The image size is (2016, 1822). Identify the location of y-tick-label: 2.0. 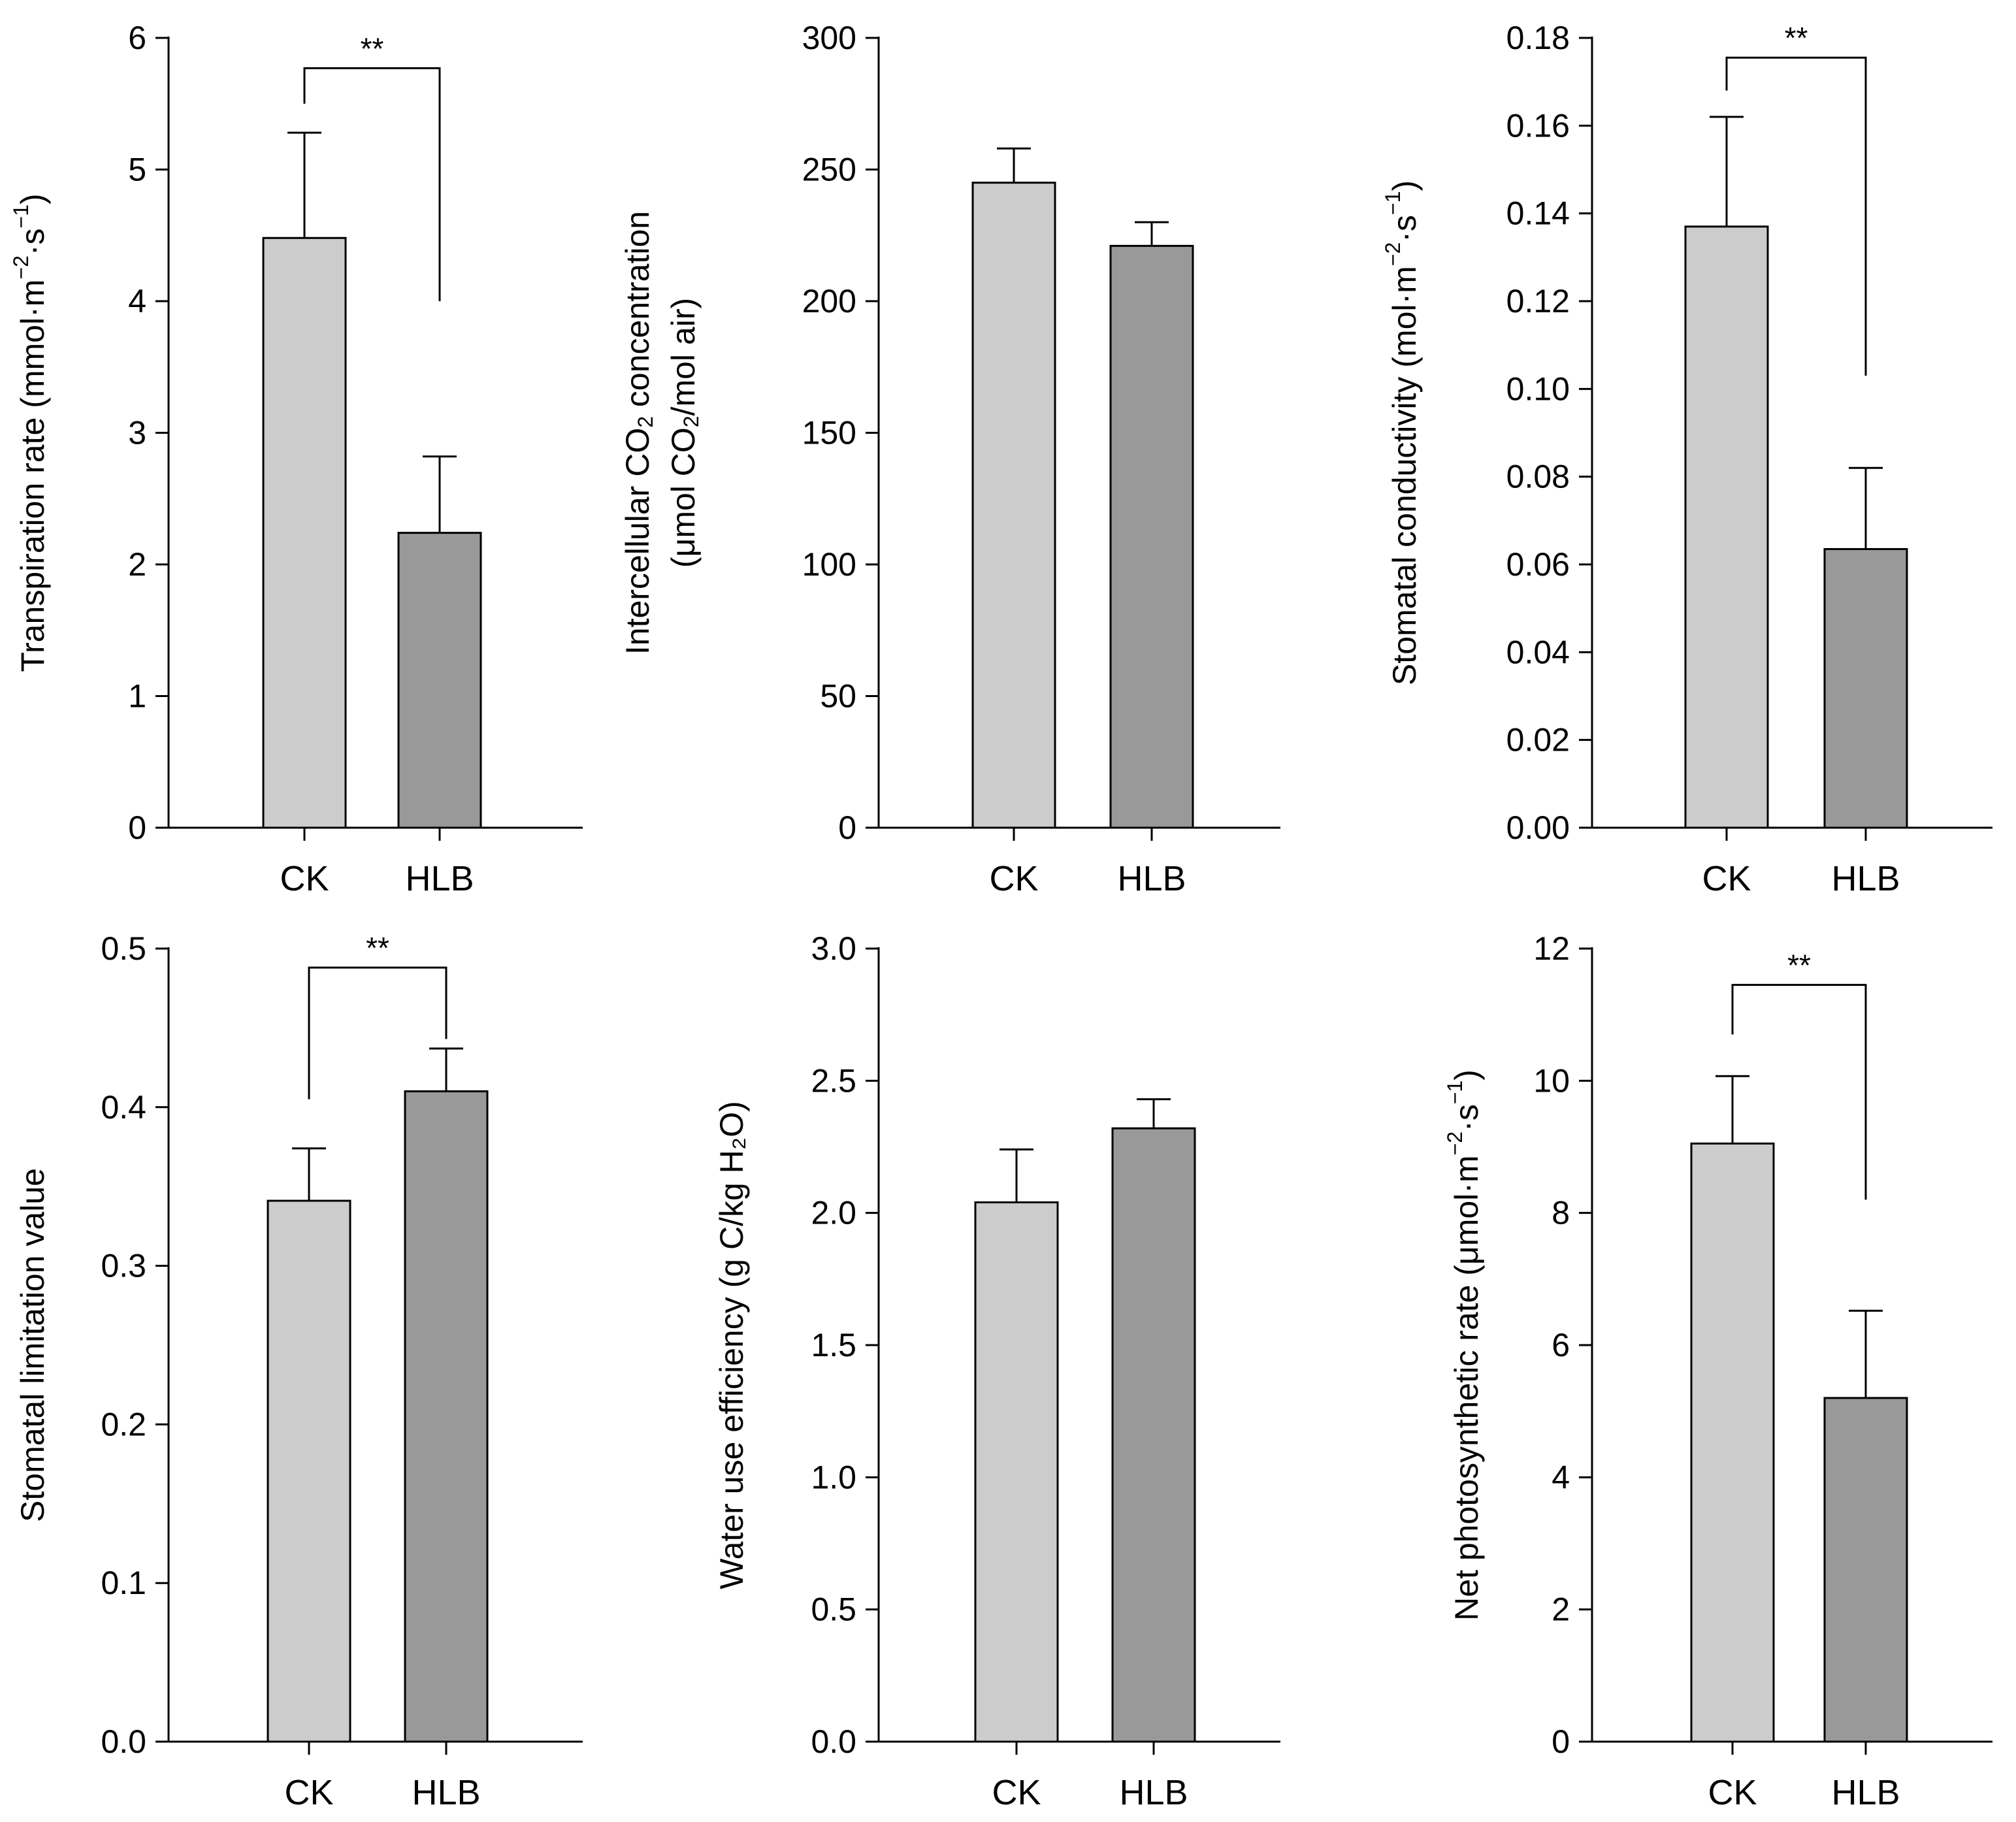
(833, 1213).